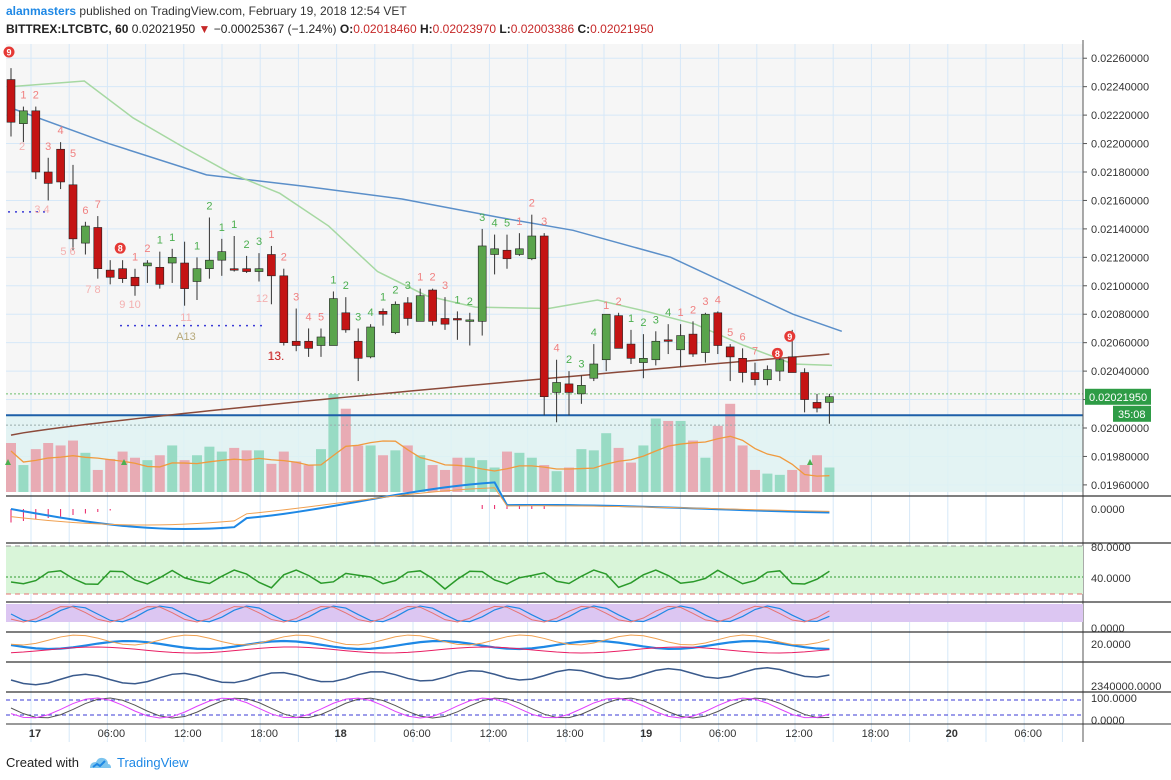 The height and width of the screenshot is (780, 1171). Describe the element at coordinates (420, 708) in the screenshot. I see `williams-signal-line` at that location.